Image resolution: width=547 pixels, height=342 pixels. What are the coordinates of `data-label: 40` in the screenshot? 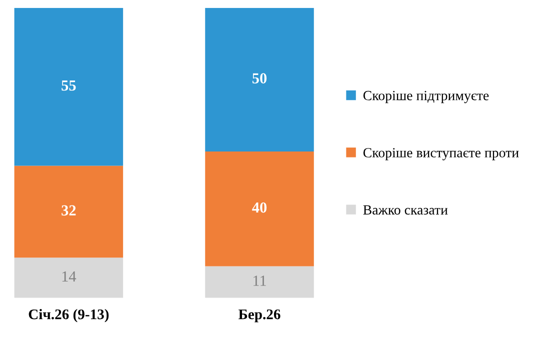 It's located at (259, 207).